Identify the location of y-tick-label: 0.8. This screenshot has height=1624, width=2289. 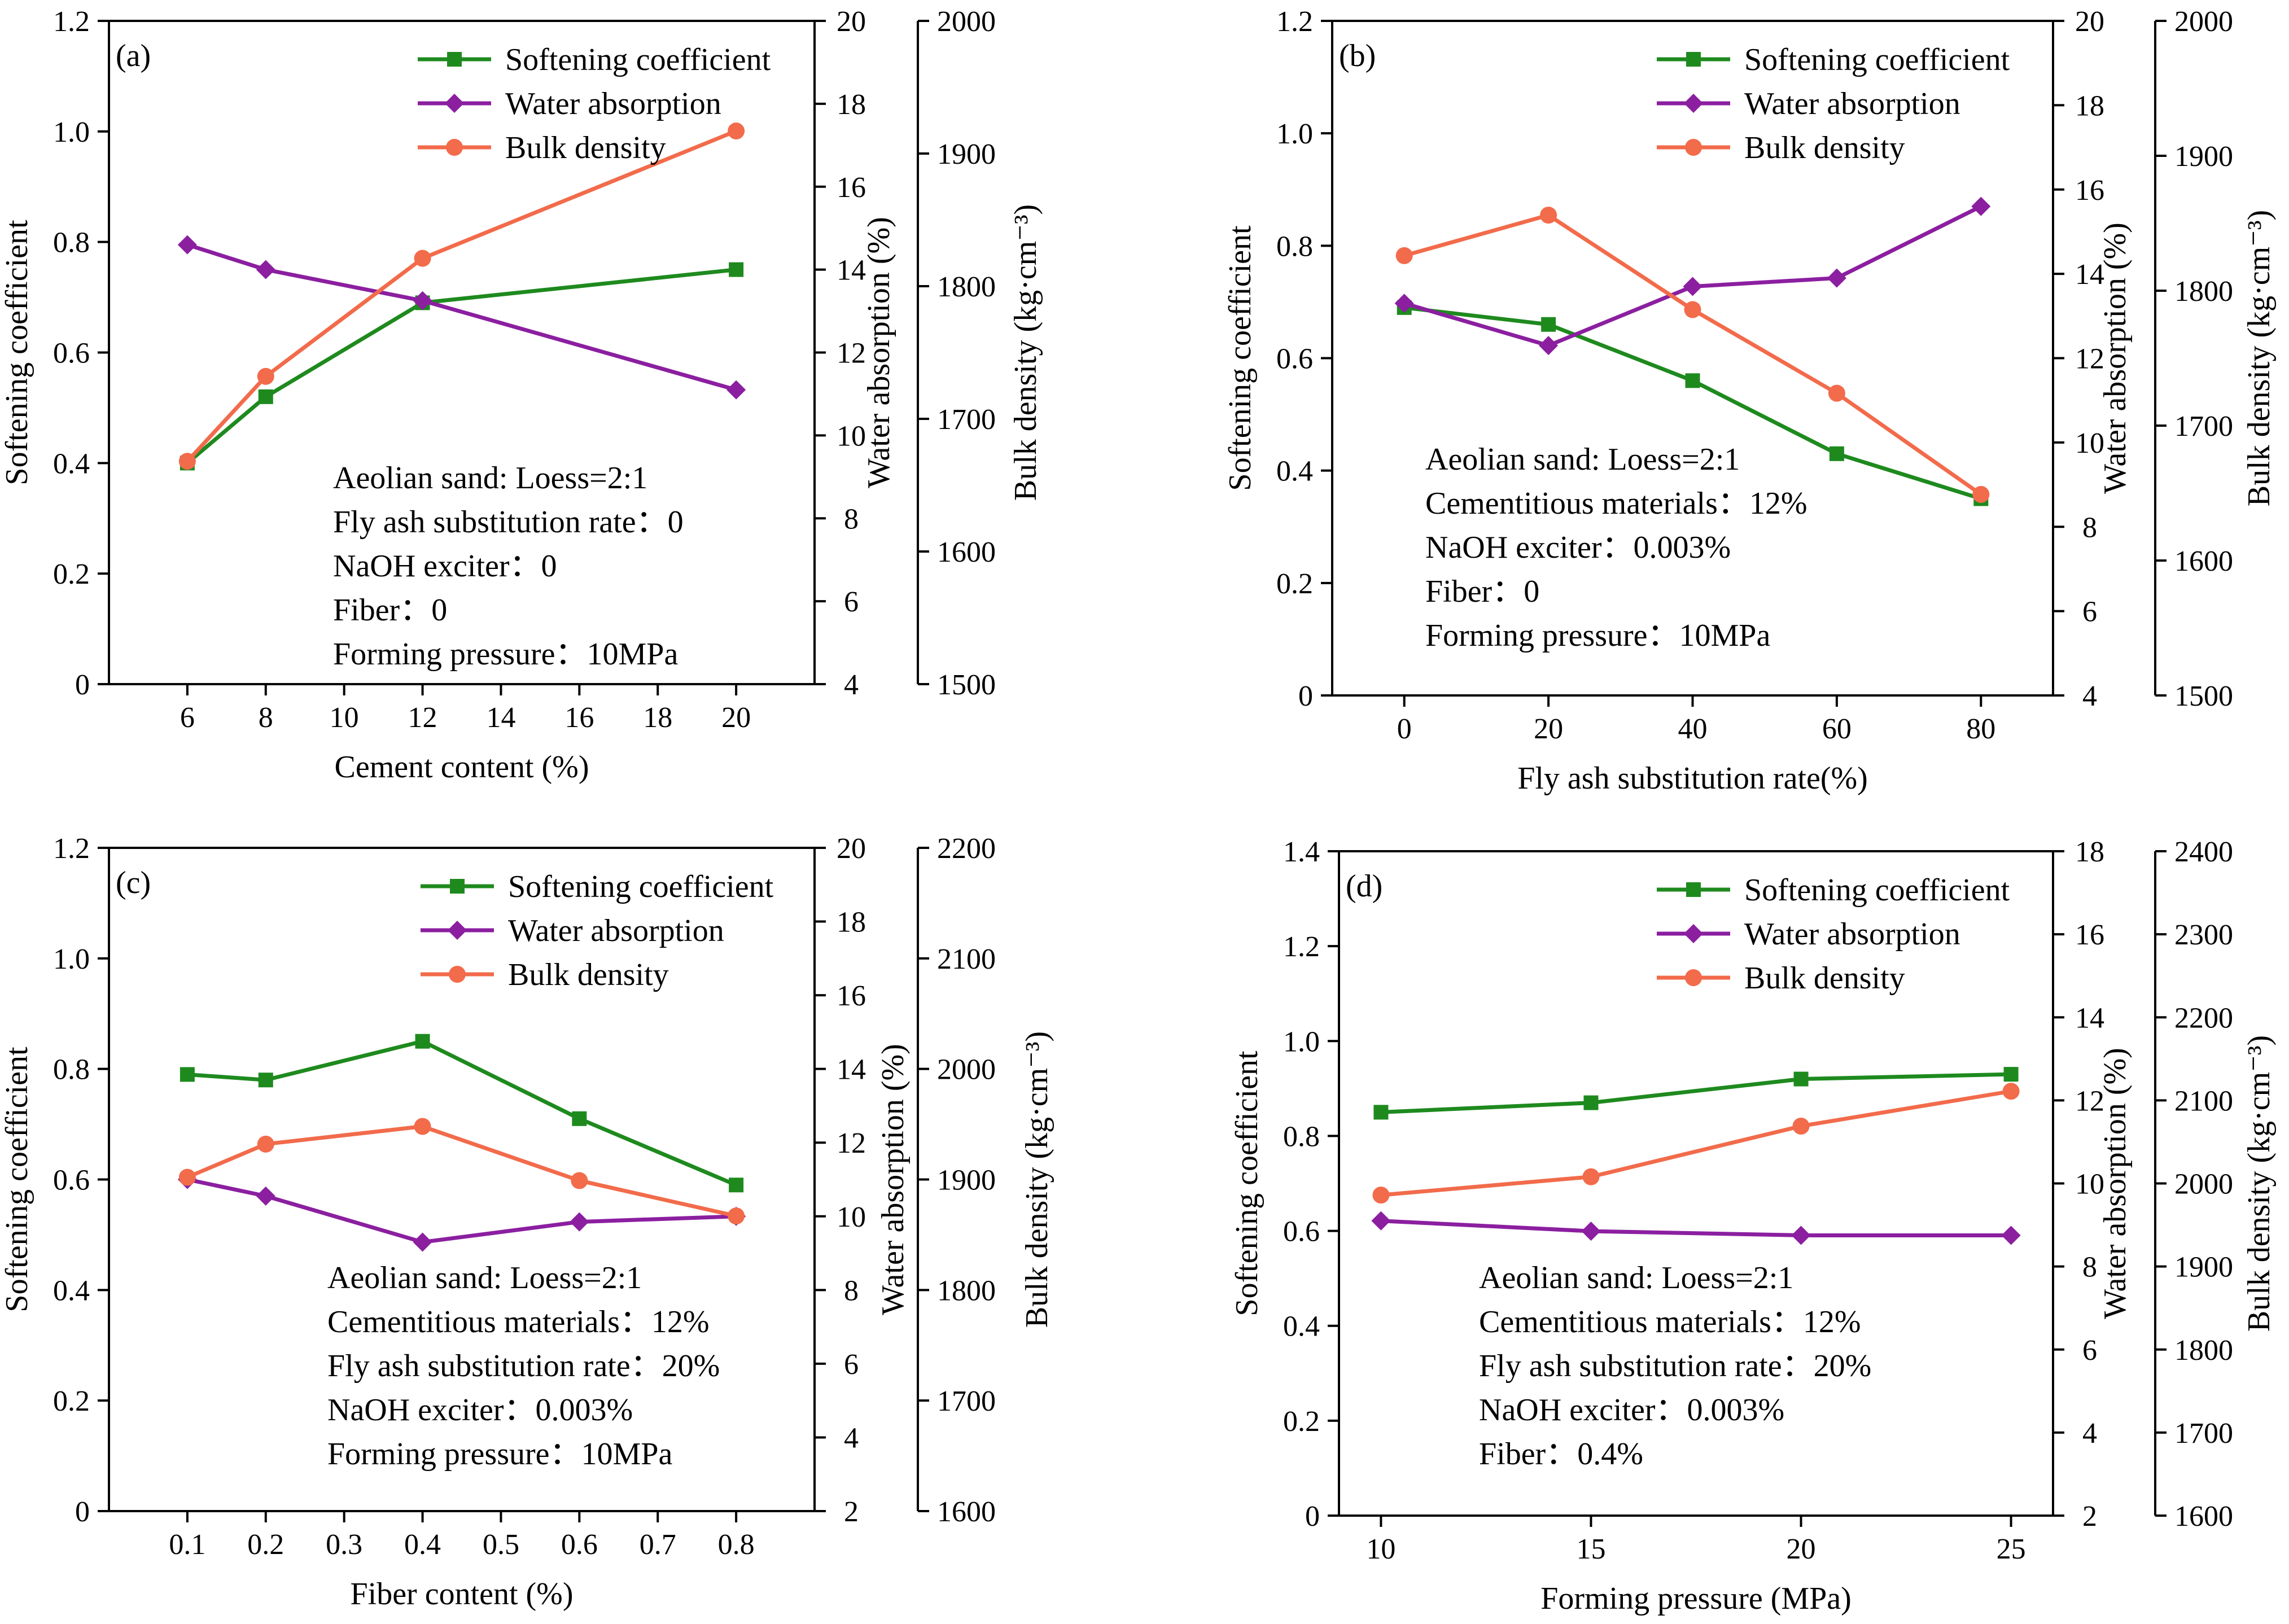
(71, 1070).